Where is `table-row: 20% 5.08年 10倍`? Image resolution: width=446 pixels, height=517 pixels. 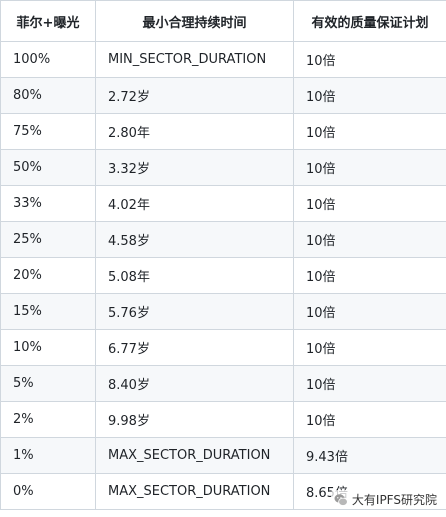 table-row: 20% 5.08年 10倍 is located at coordinates (223, 275).